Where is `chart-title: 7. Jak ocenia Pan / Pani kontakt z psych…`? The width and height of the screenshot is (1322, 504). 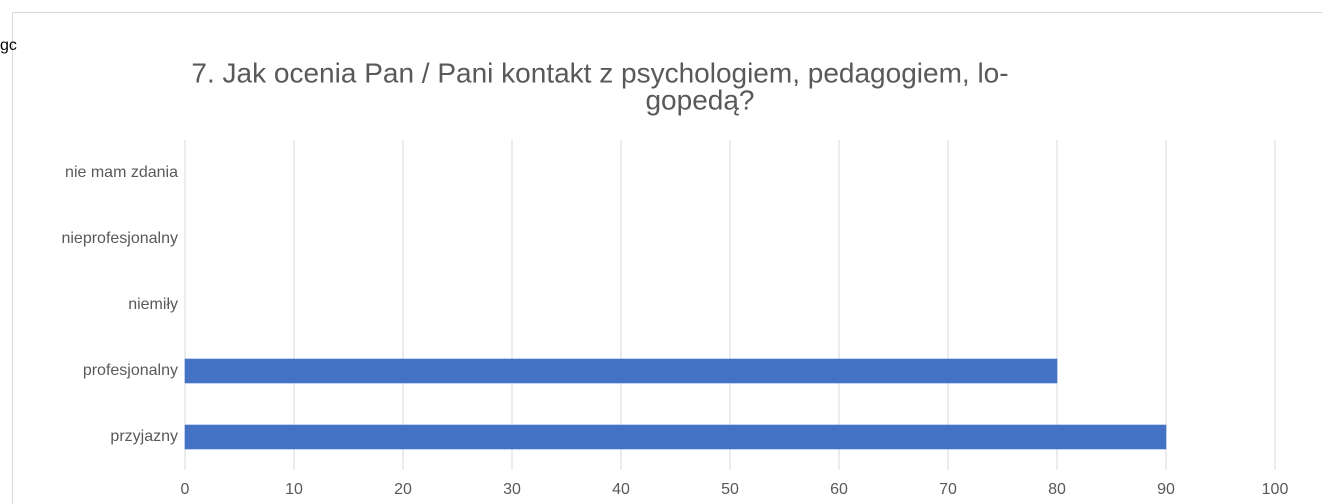
chart-title: 7. Jak ocenia Pan / Pani kontakt z psych… is located at coordinates (599, 72).